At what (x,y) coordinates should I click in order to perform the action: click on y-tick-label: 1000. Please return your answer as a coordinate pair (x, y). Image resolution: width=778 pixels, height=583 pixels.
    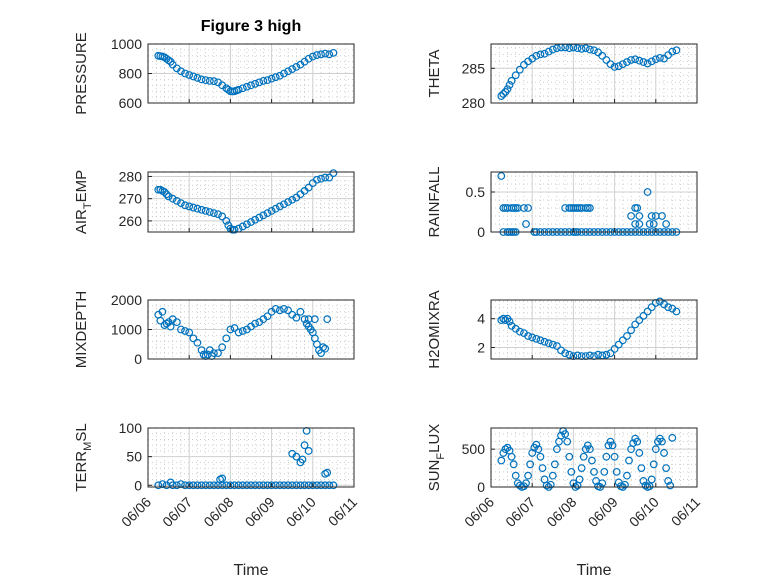
    Looking at the image, I should click on (126, 44).